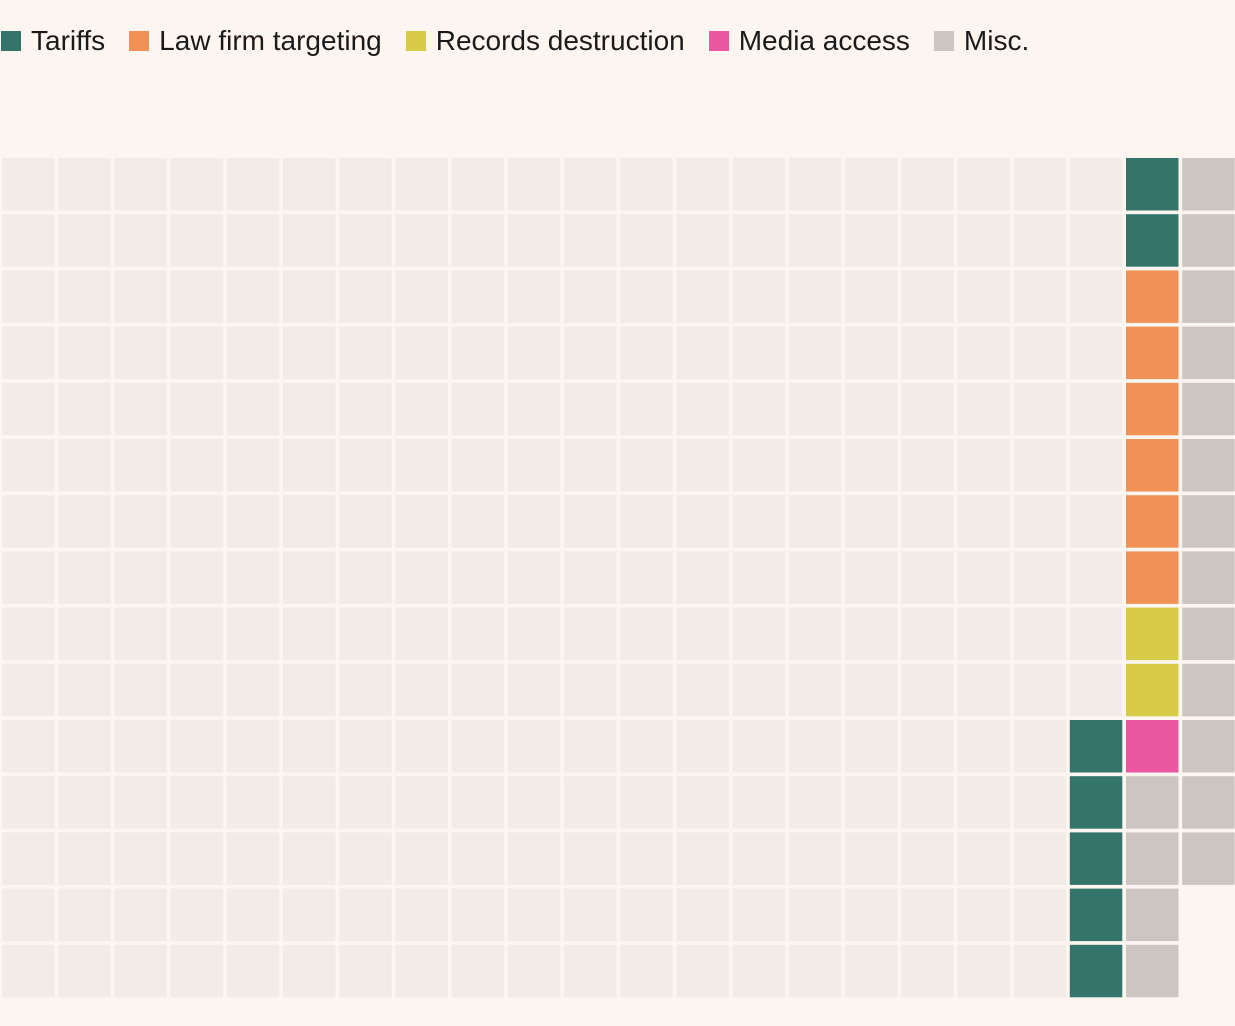 The width and height of the screenshot is (1235, 1026). Describe the element at coordinates (53, 41) in the screenshot. I see `legend-item: Tariffs` at that location.